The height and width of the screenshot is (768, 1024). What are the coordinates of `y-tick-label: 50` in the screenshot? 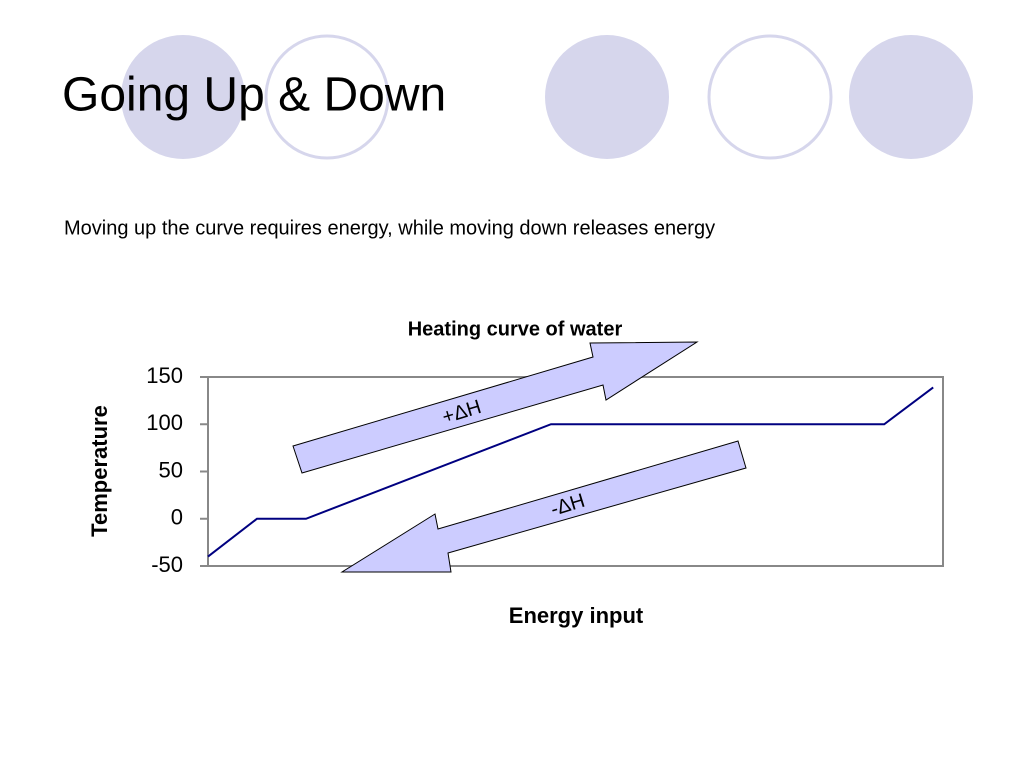 It's located at (171, 469).